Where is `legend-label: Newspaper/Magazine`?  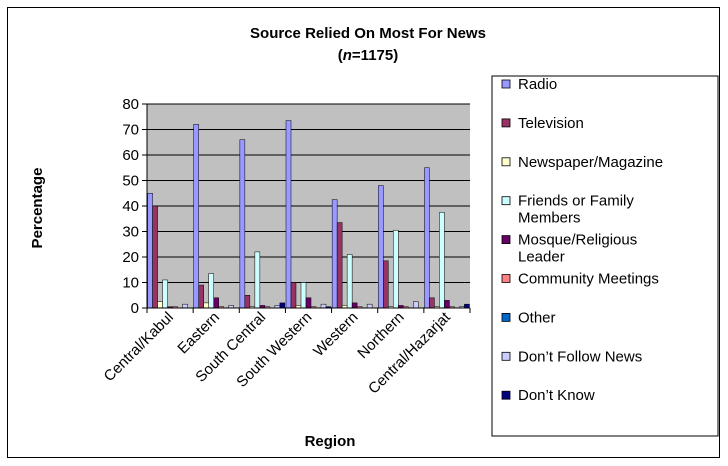 legend-label: Newspaper/Magazine is located at coordinates (590, 162).